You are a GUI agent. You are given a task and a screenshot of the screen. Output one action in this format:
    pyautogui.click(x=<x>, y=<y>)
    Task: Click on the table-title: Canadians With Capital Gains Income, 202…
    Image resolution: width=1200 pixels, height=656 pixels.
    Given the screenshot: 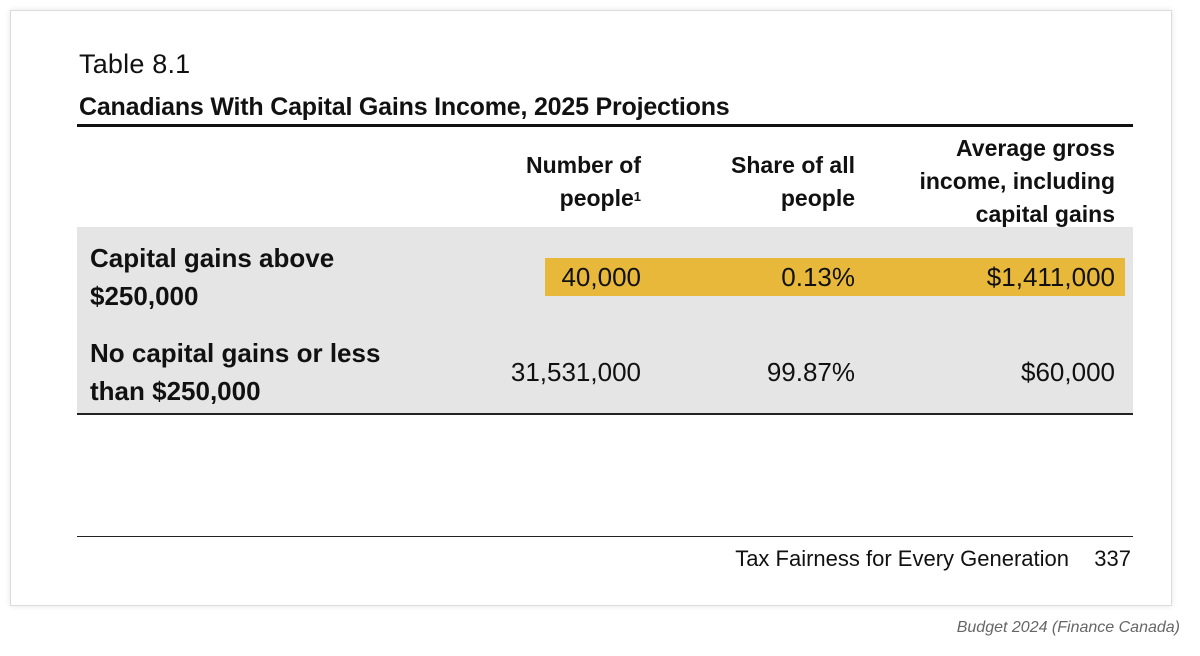 What is the action you would take?
    pyautogui.click(x=404, y=107)
    